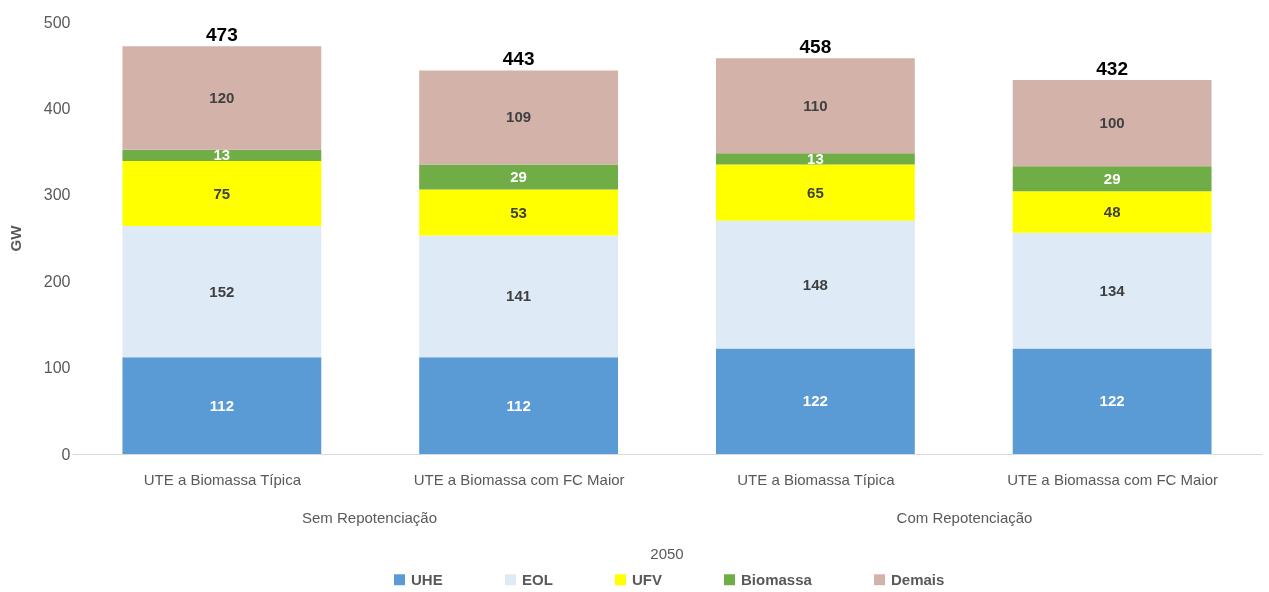  Describe the element at coordinates (667, 553) in the screenshot. I see `text: 2050` at that location.